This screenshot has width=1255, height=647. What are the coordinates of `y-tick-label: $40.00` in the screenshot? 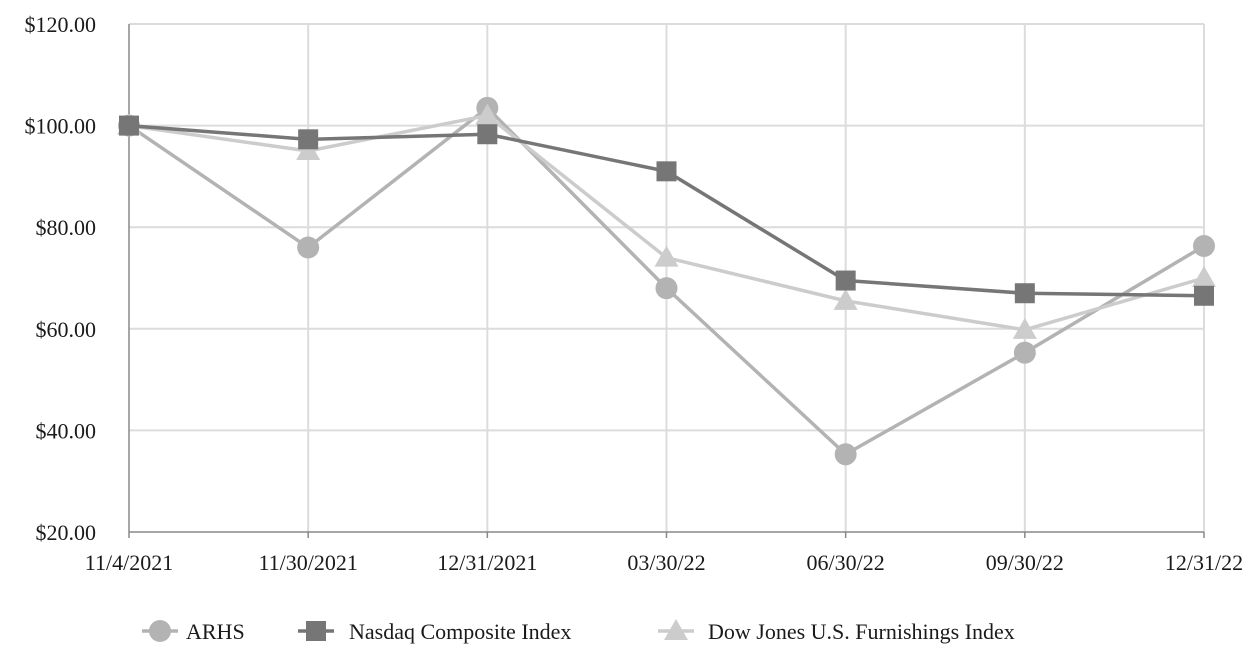 It's located at (66, 430).